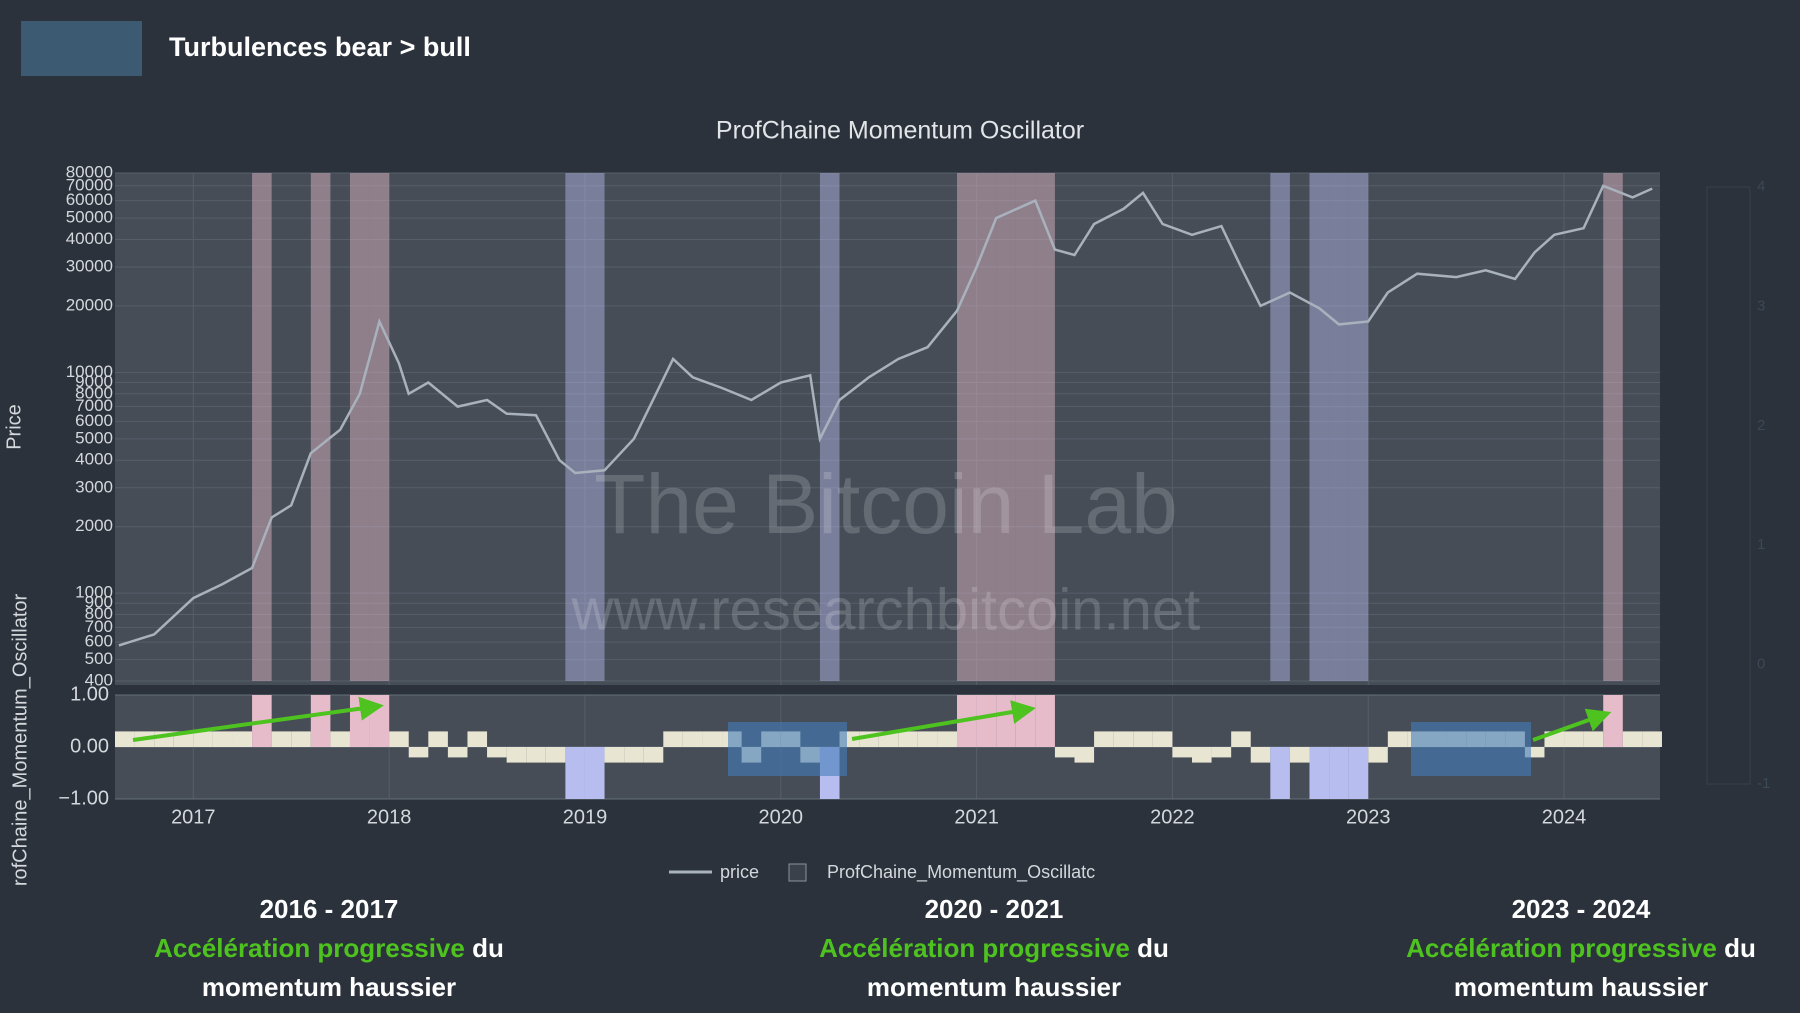 The height and width of the screenshot is (1013, 1800). Describe the element at coordinates (99, 613) in the screenshot. I see `y-tick-label: 800` at that location.